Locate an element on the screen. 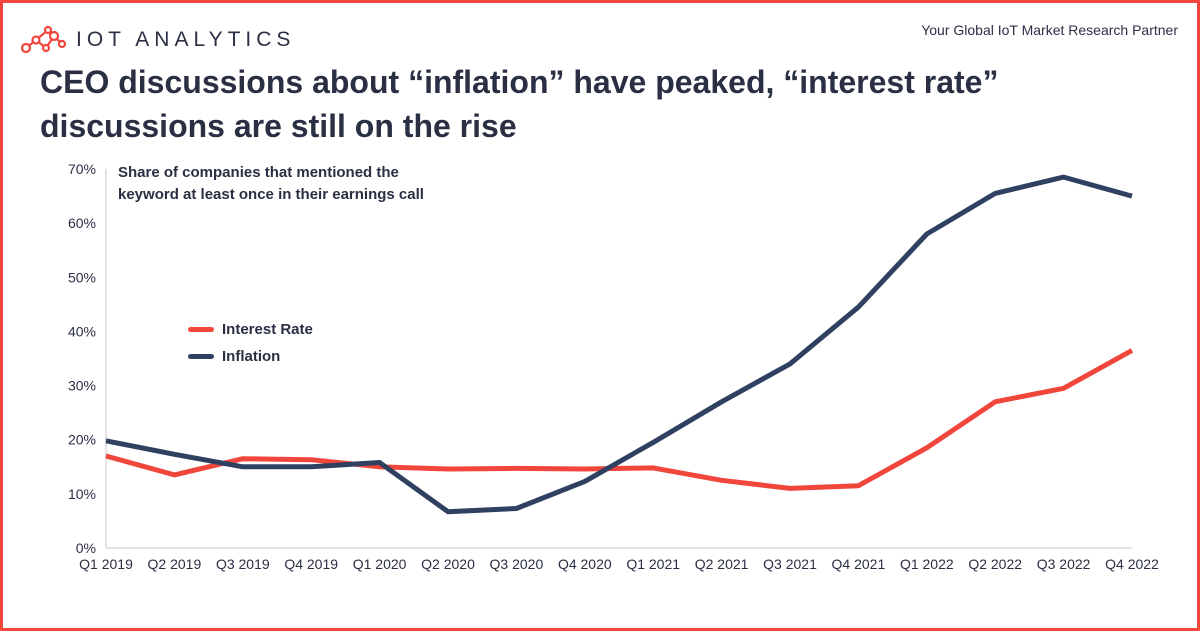  legend-item-interest-rate: Interest Rate is located at coordinates (250, 329).